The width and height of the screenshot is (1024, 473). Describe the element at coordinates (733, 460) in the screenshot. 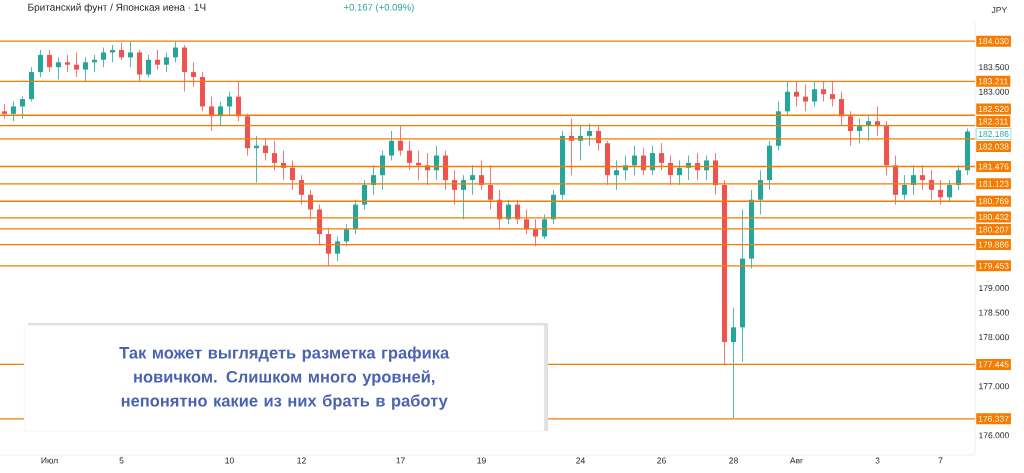

I see `x-tick-label: 28` at that location.